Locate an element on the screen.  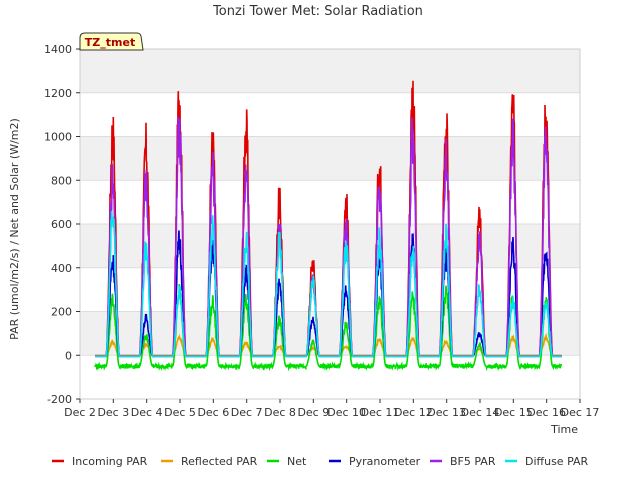
y-tick-label: 1400 is located at coordinates (58, 49).